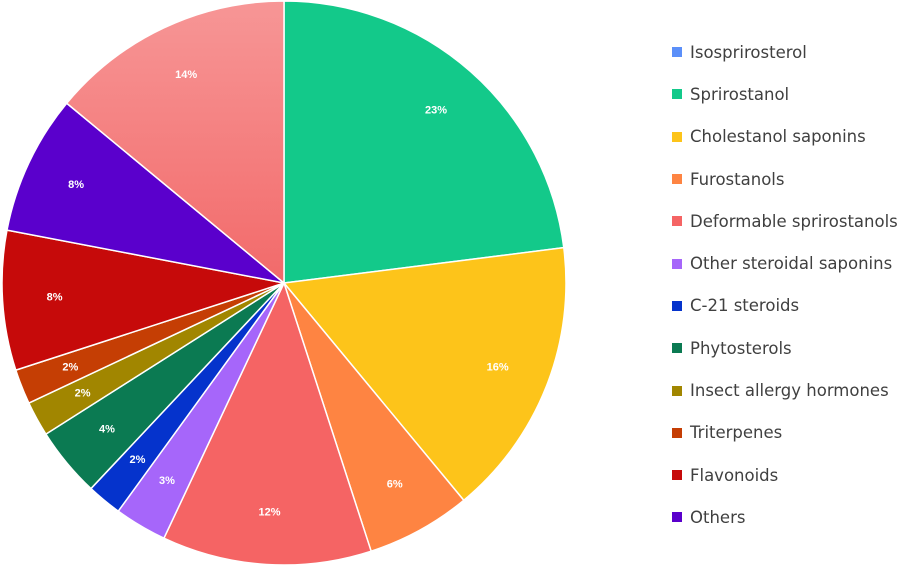 This screenshot has width=920, height=568. What do you see at coordinates (395, 484) in the screenshot?
I see `slice-label-4: 6%` at bounding box center [395, 484].